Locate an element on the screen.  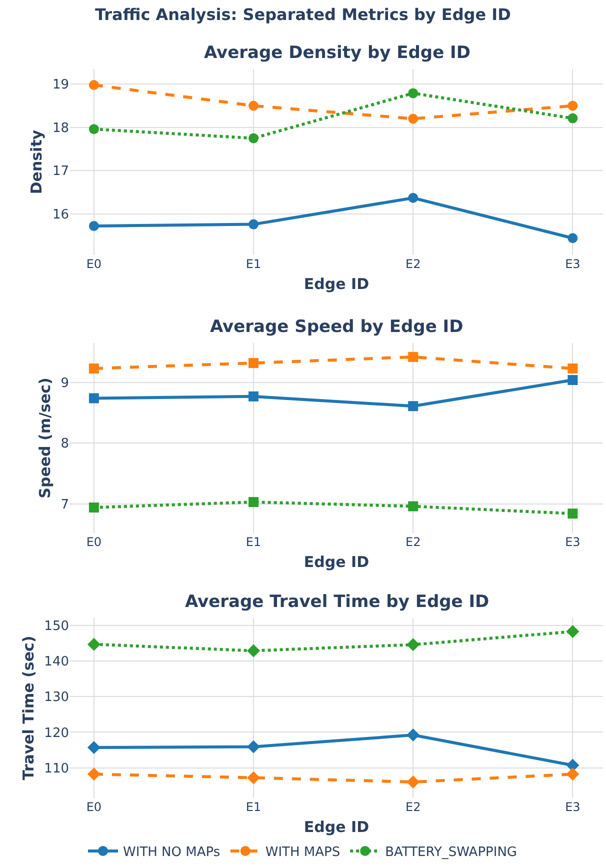
y-tick-label: 7 is located at coordinates (64, 504).